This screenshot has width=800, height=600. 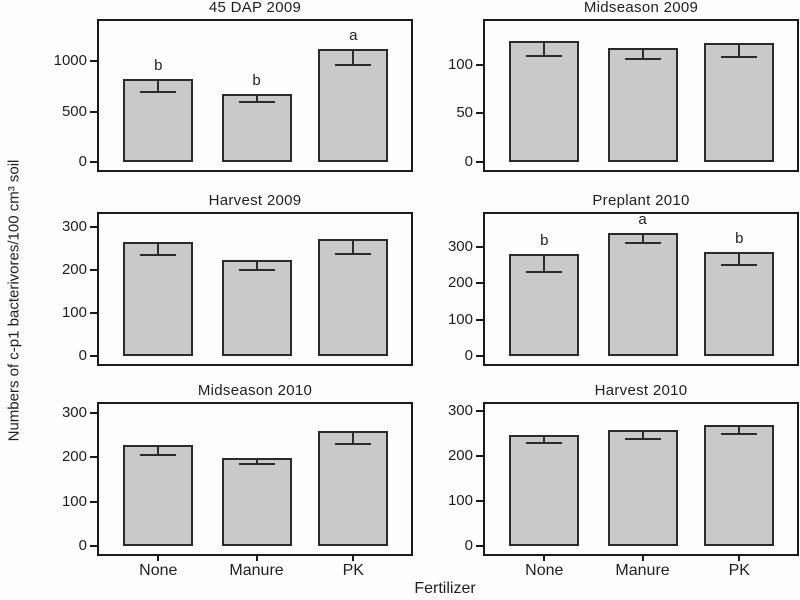 I want to click on panel-title: Harvest 2010, so click(x=641, y=390).